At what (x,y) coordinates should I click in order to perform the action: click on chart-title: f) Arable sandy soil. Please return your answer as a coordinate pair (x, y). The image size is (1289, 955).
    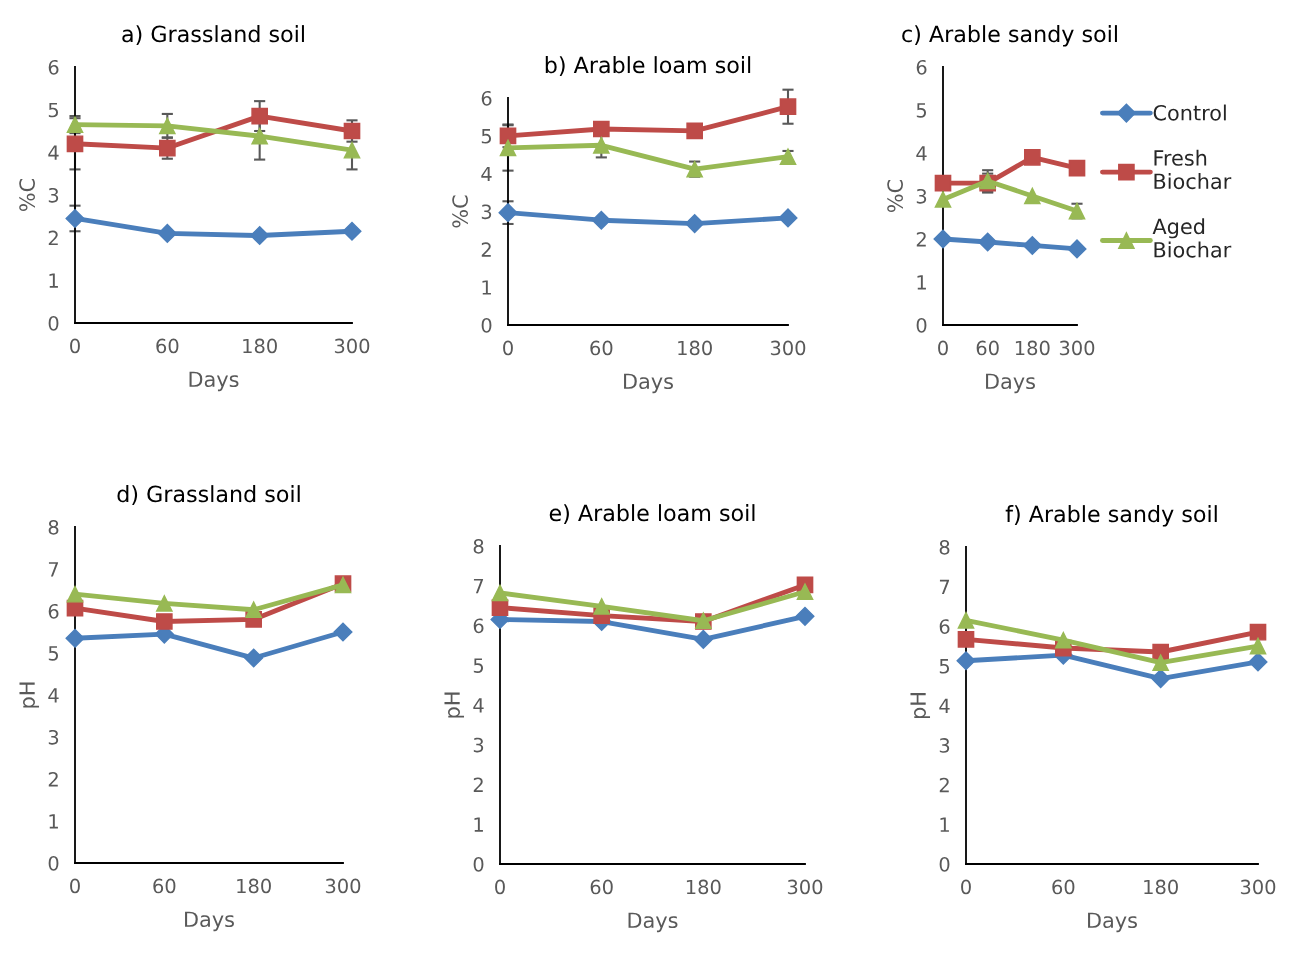
    Looking at the image, I should click on (1111, 516).